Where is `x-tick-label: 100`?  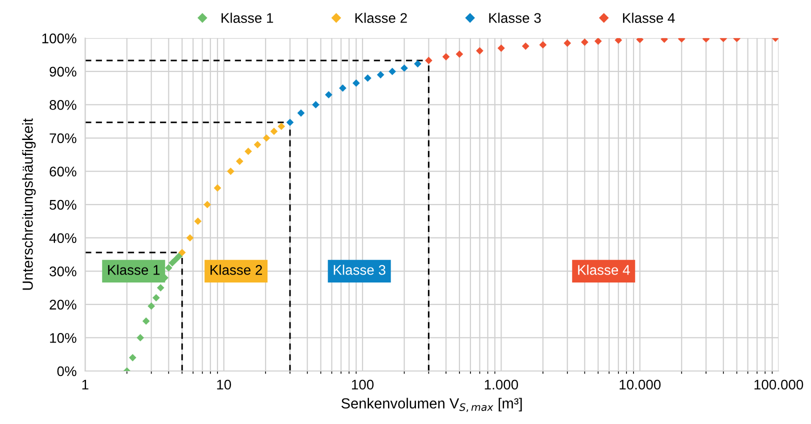 x-tick-label: 100 is located at coordinates (363, 385).